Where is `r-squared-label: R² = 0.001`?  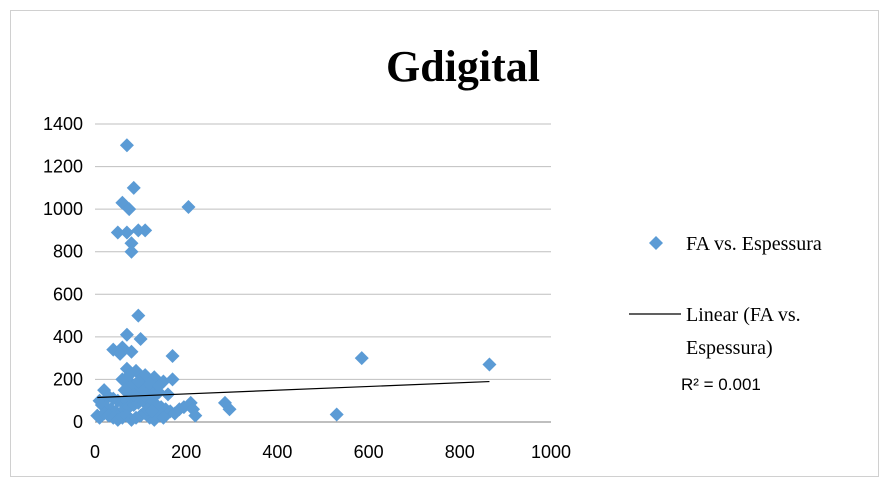
r-squared-label: R² = 0.001 is located at coordinates (721, 384).